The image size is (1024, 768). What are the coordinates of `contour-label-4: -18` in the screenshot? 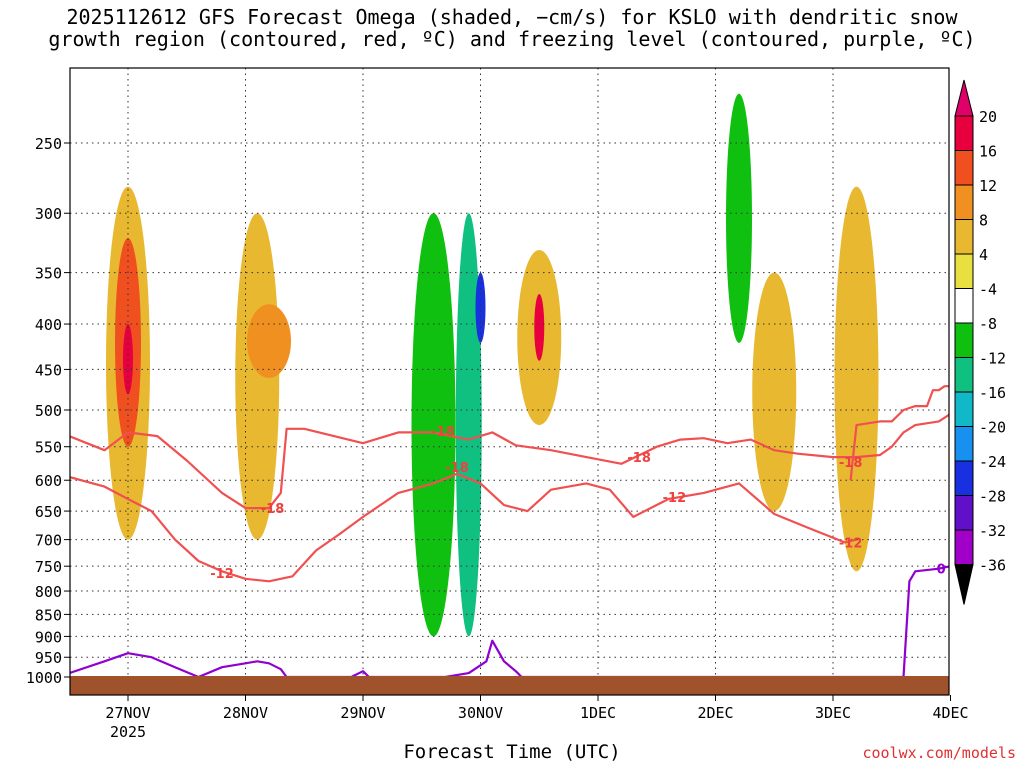 It's located at (851, 463).